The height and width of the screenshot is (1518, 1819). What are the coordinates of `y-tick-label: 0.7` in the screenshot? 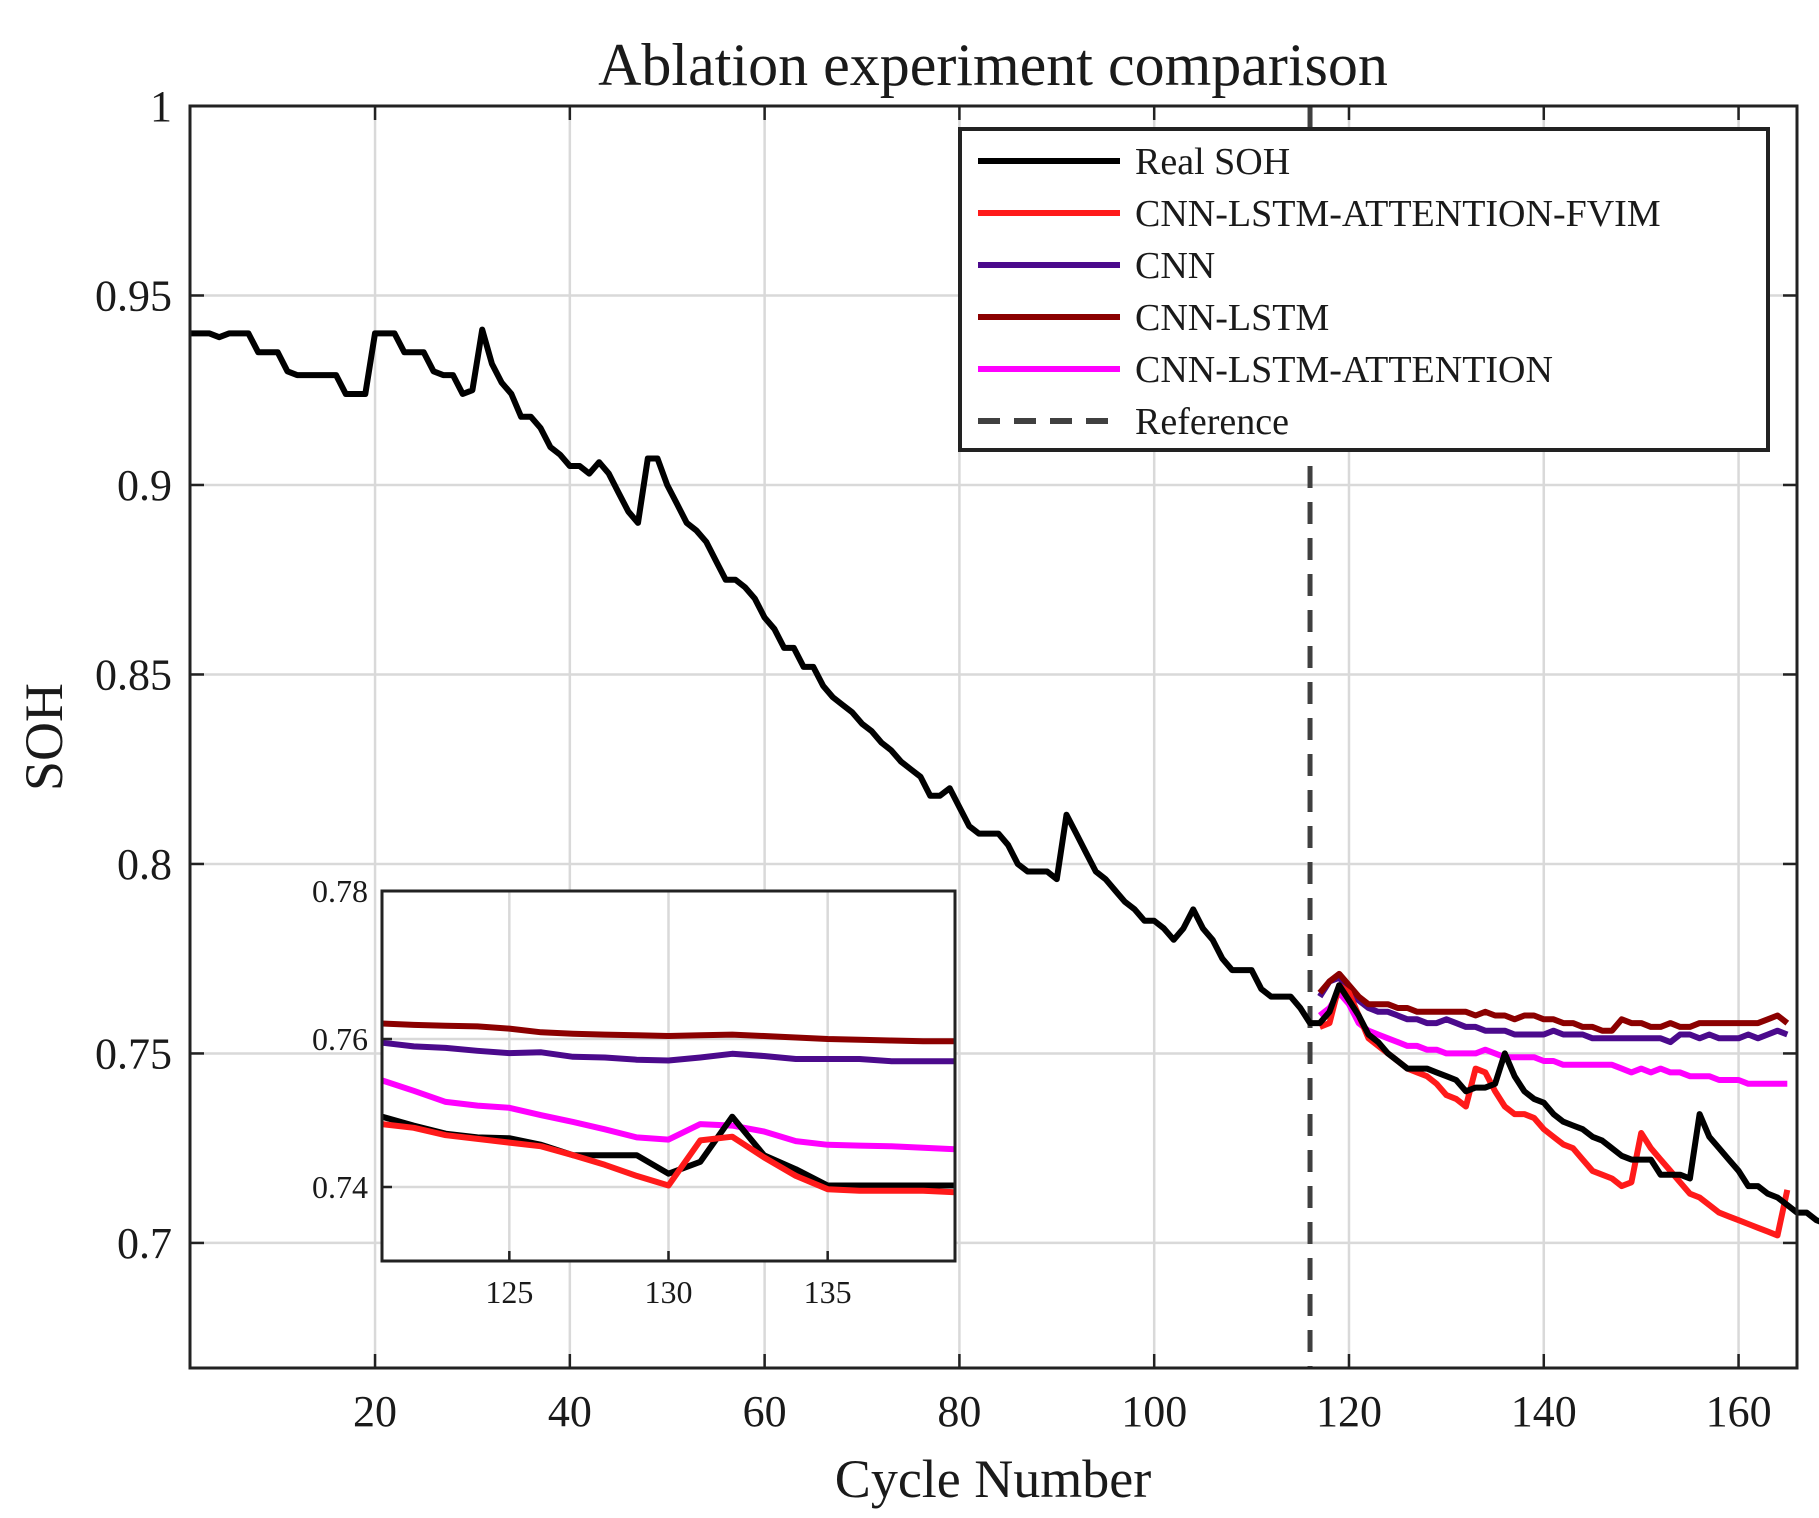 It's located at (144, 1243).